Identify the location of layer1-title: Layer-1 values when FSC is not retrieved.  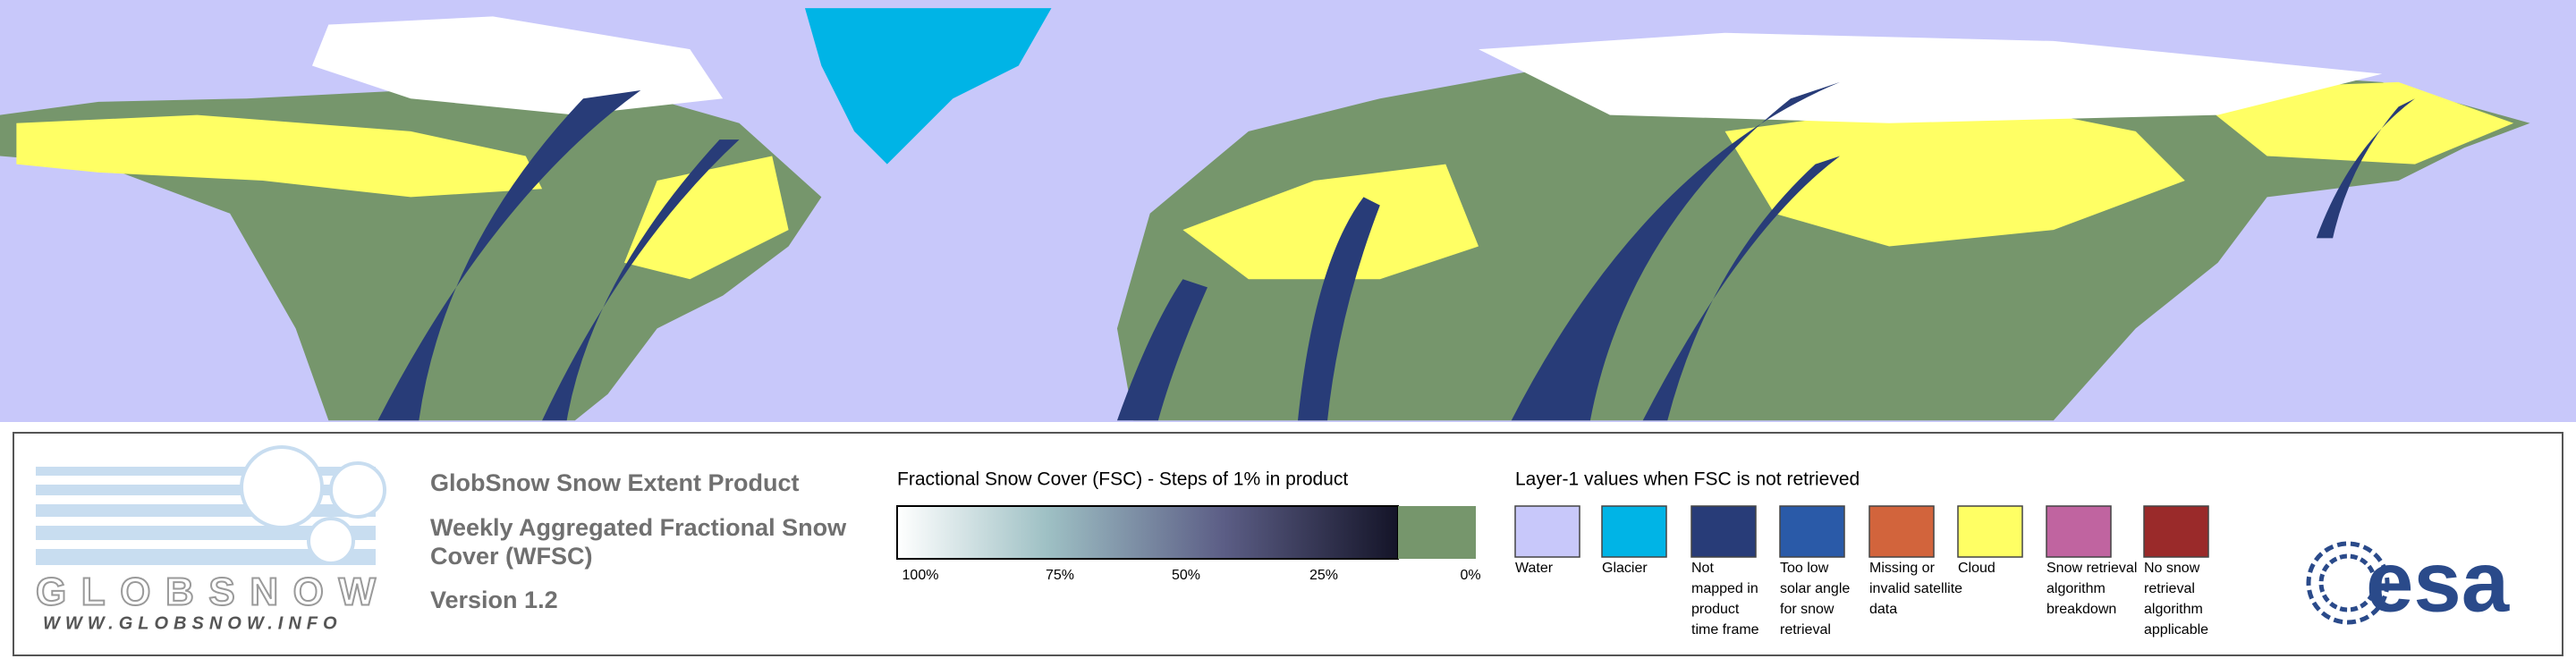
(1687, 479).